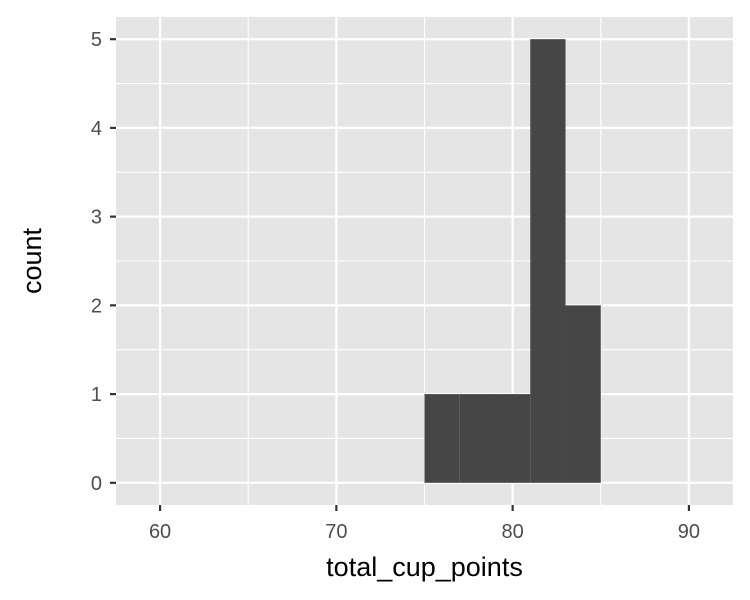 Image resolution: width=750 pixels, height=600 pixels. I want to click on y-axis-ticks: 0 1 2 3 4 5, so click(103, 262).